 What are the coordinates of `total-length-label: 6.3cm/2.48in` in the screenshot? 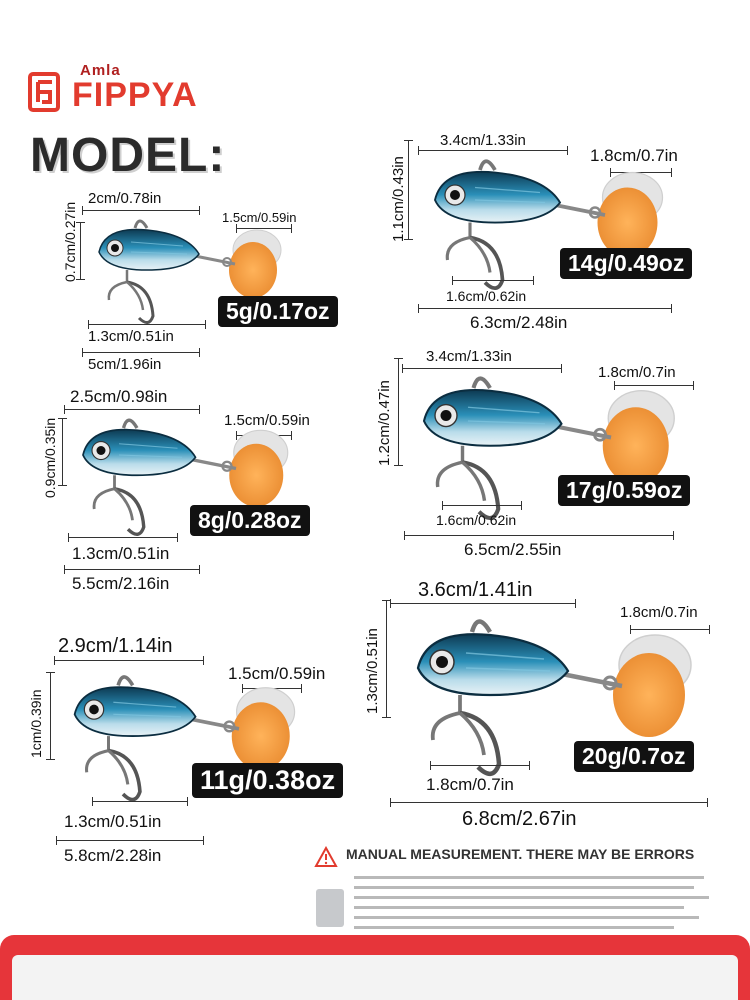 It's located at (519, 322).